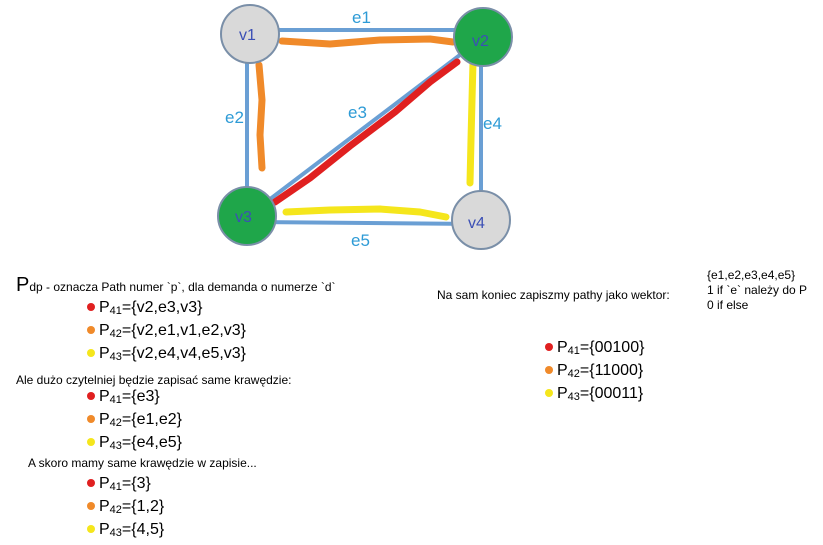 The height and width of the screenshot is (545, 823). Describe the element at coordinates (471, 122) in the screenshot. I see `path-yellow-stroke-right` at that location.